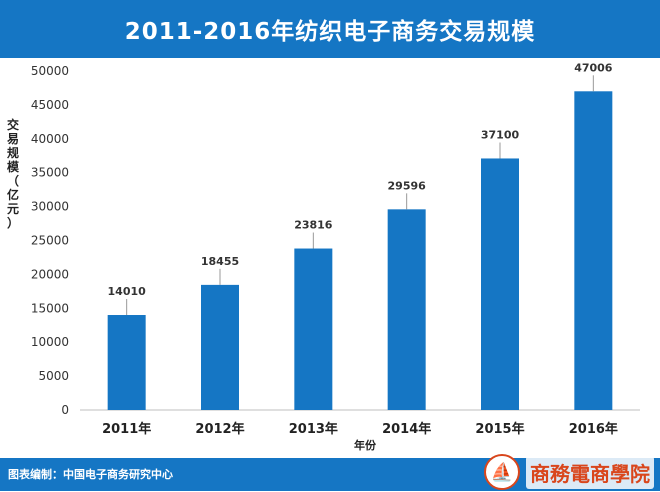 The image size is (660, 492). Describe the element at coordinates (313, 225) in the screenshot. I see `data-label: 23816` at that location.